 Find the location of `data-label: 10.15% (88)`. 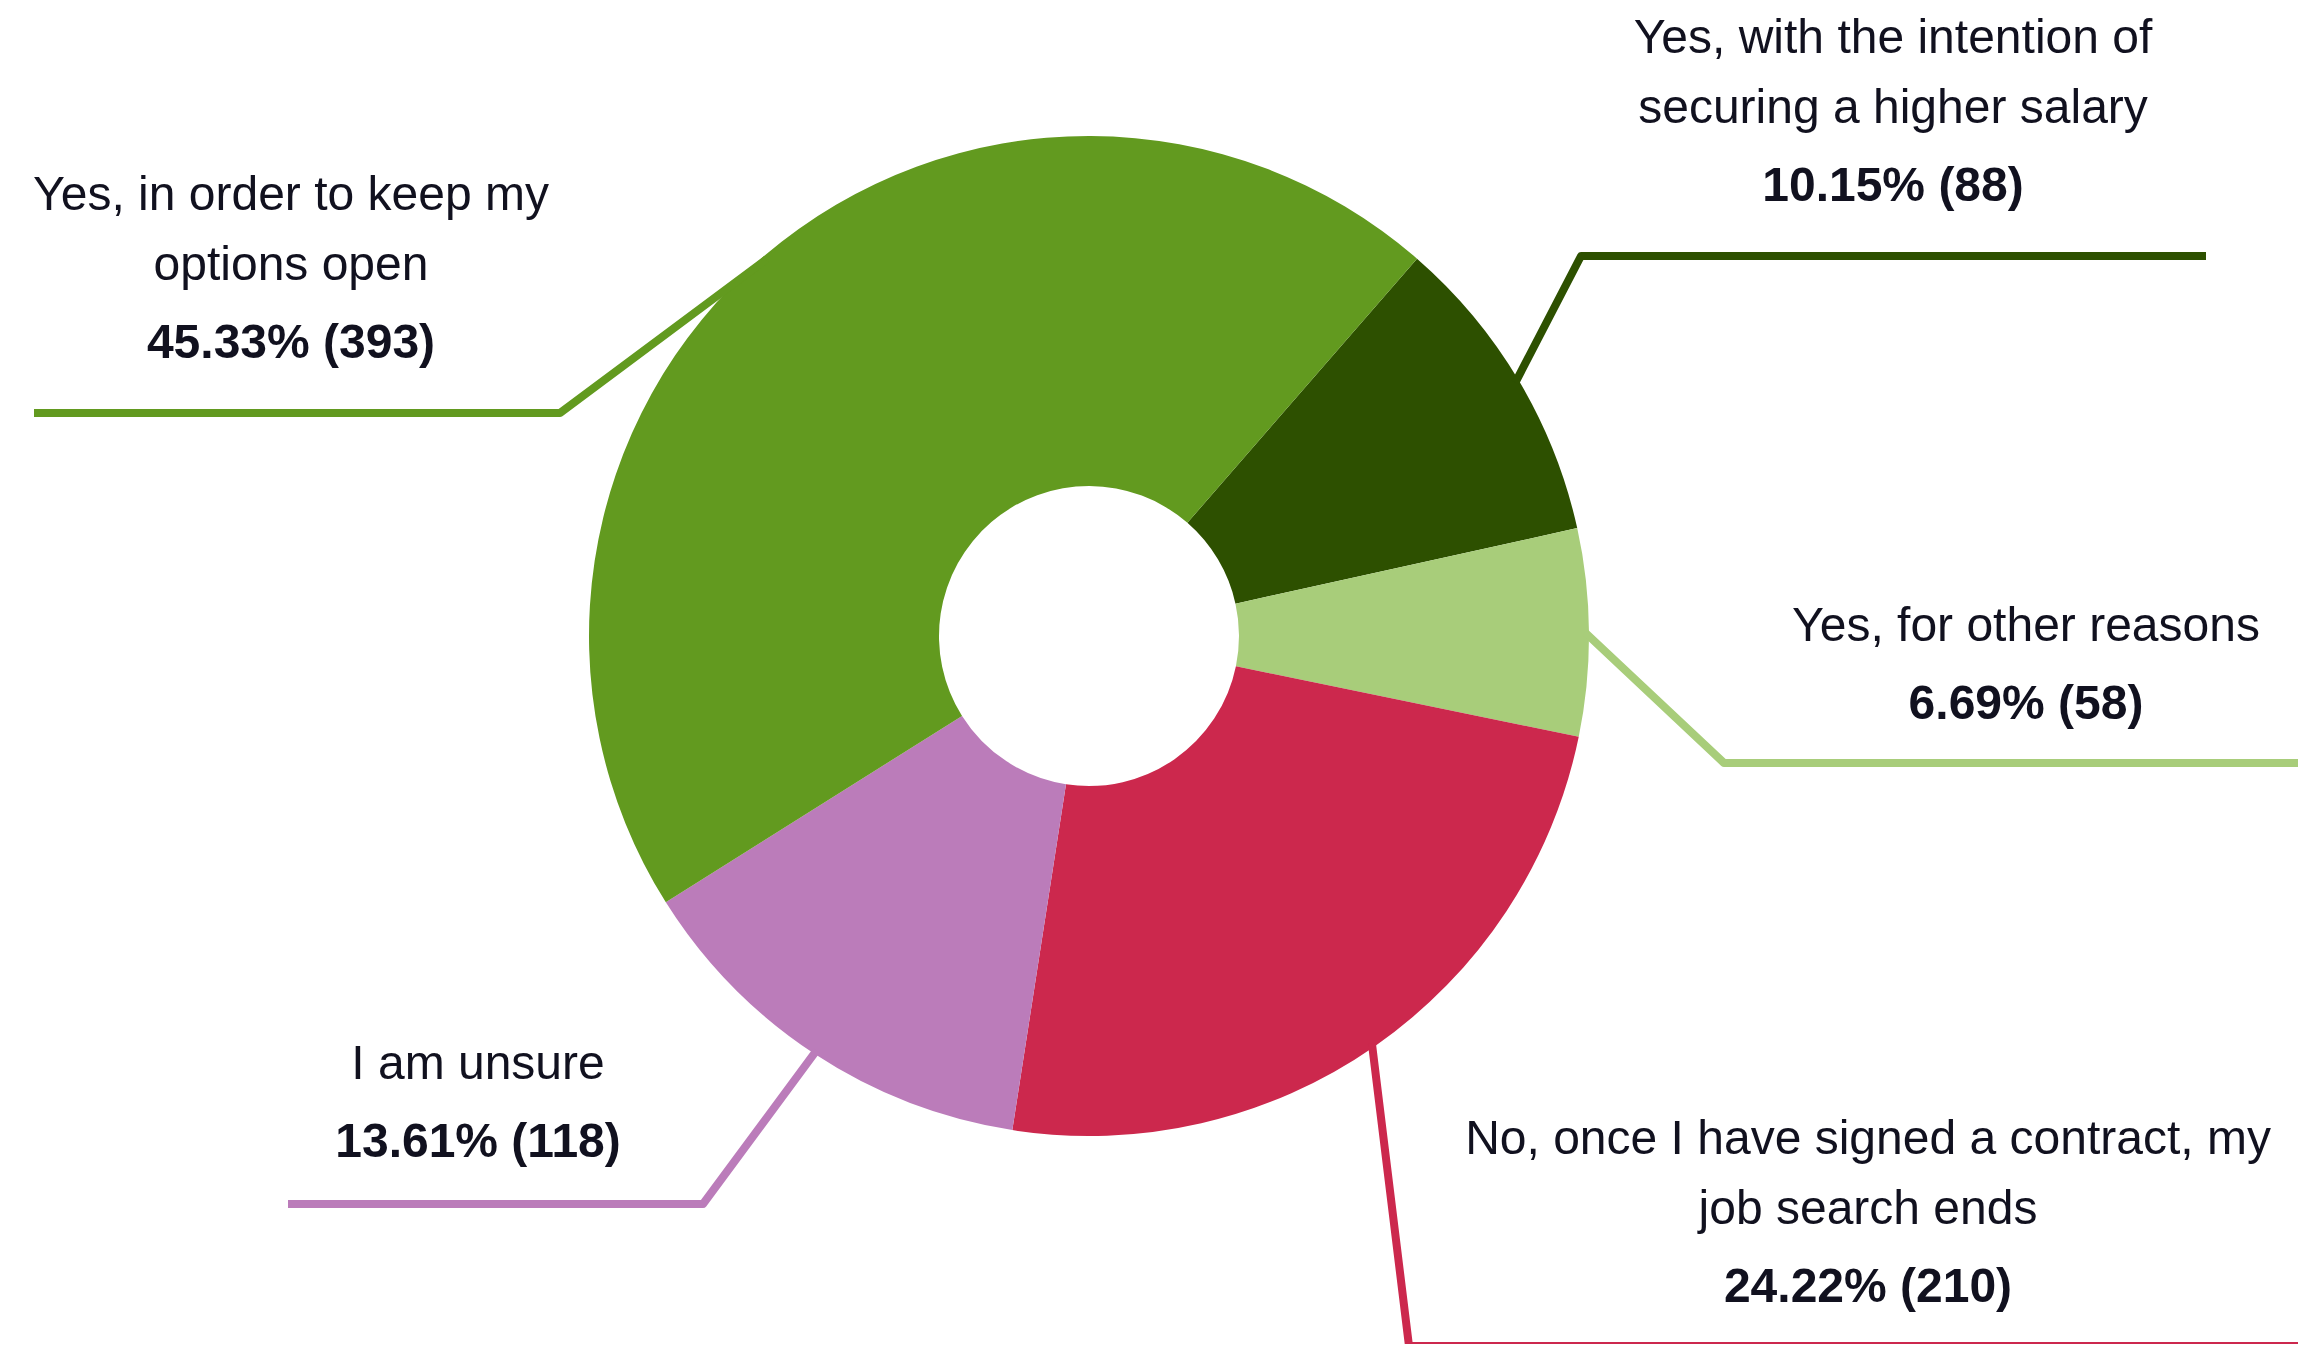

data-label: 10.15% (88) is located at coordinates (1893, 185).